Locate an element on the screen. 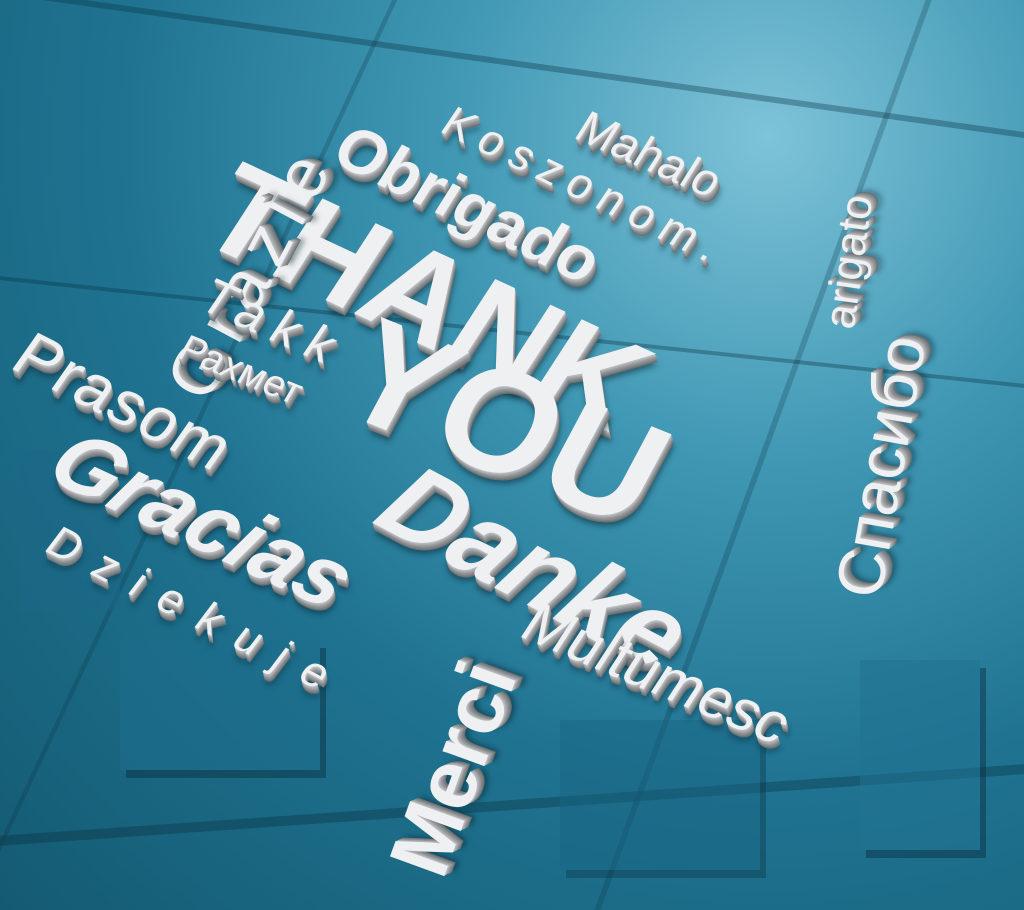  word-arigato: arigato is located at coordinates (849, 261).